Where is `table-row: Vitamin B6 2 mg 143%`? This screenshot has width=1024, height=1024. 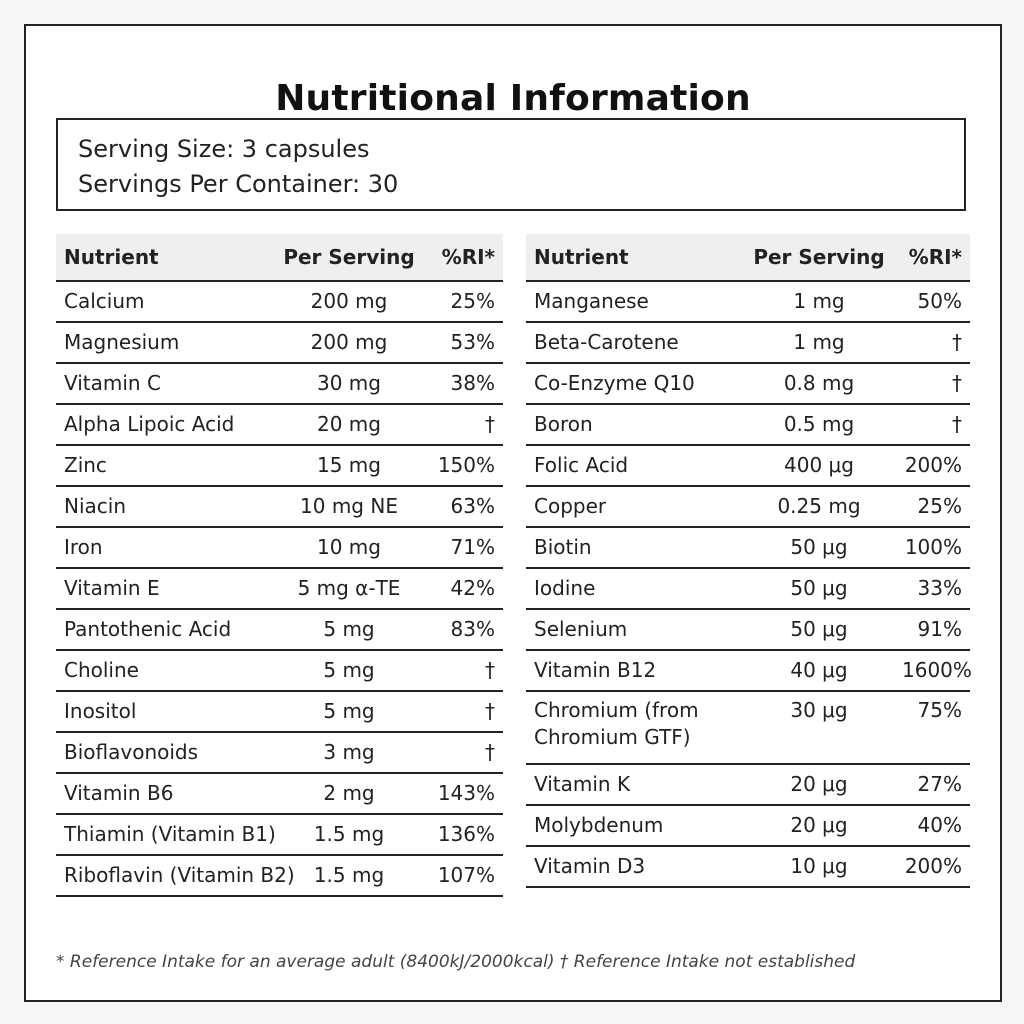 table-row: Vitamin B6 2 mg 143% is located at coordinates (279, 794).